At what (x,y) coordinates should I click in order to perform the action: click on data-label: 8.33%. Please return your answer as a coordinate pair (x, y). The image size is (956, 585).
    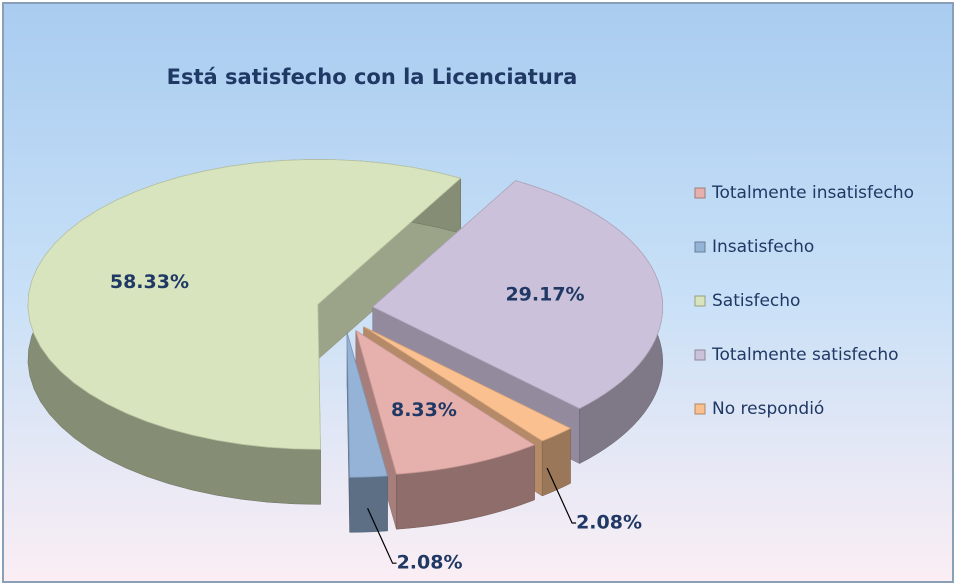
    Looking at the image, I should click on (424, 410).